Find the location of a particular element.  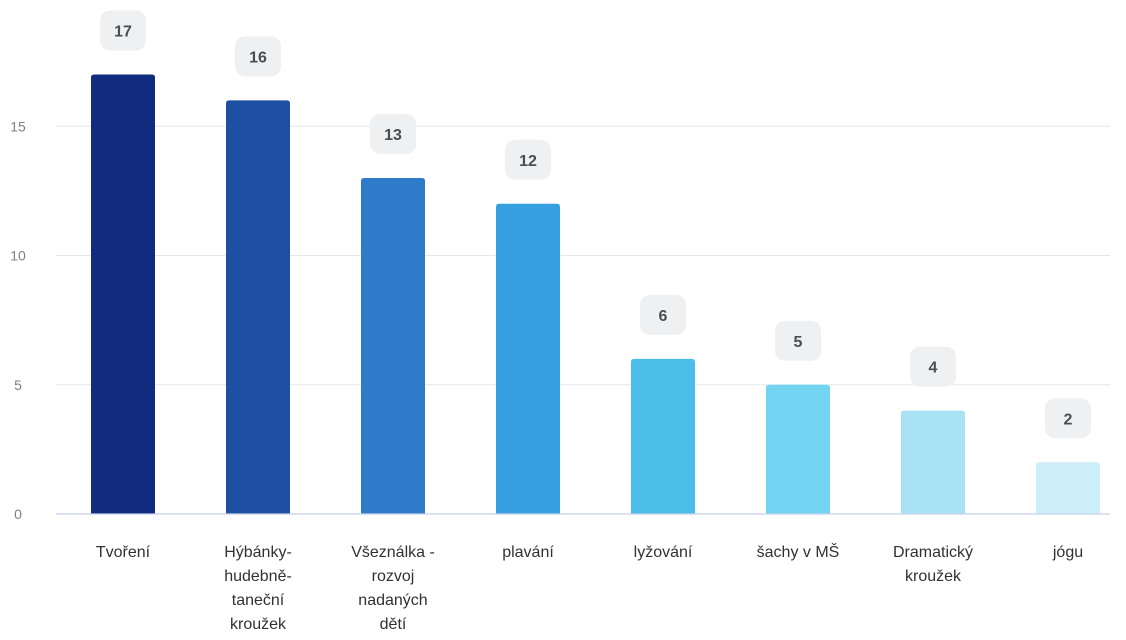

data-label-value: 4 is located at coordinates (933, 368).